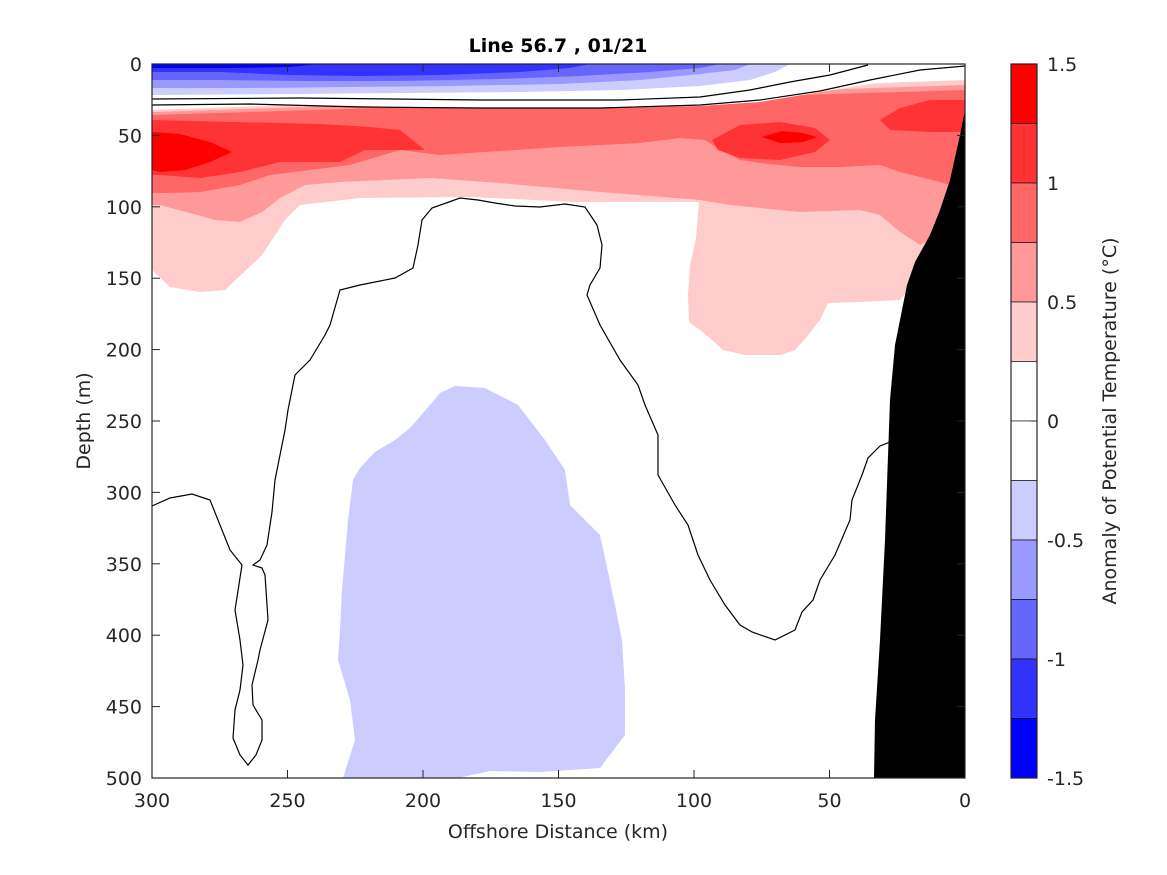 This screenshot has width=1167, height=875. Describe the element at coordinates (288, 149) in the screenshot. I see `warm-band-1.0` at that location.